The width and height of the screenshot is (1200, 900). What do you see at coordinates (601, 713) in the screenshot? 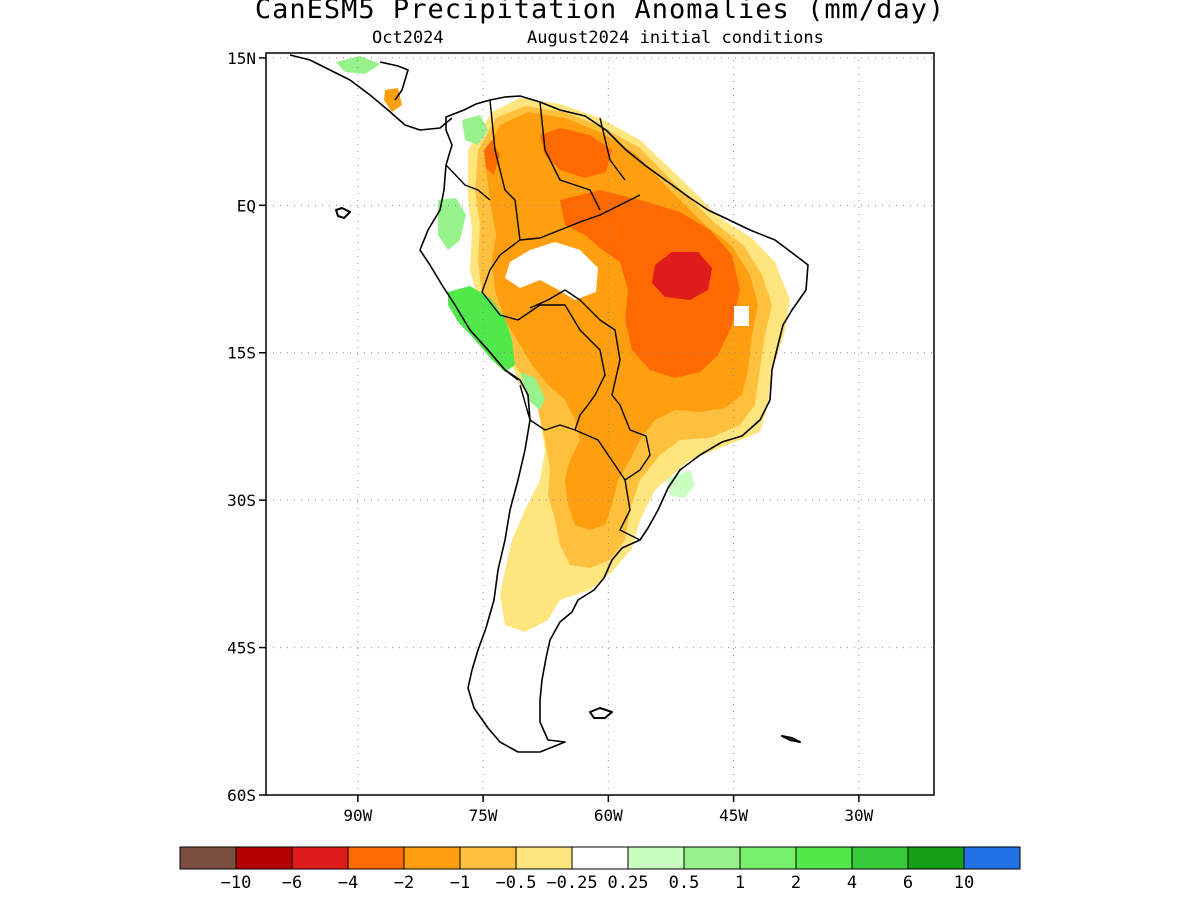
I see `coastline-falklands` at bounding box center [601, 713].